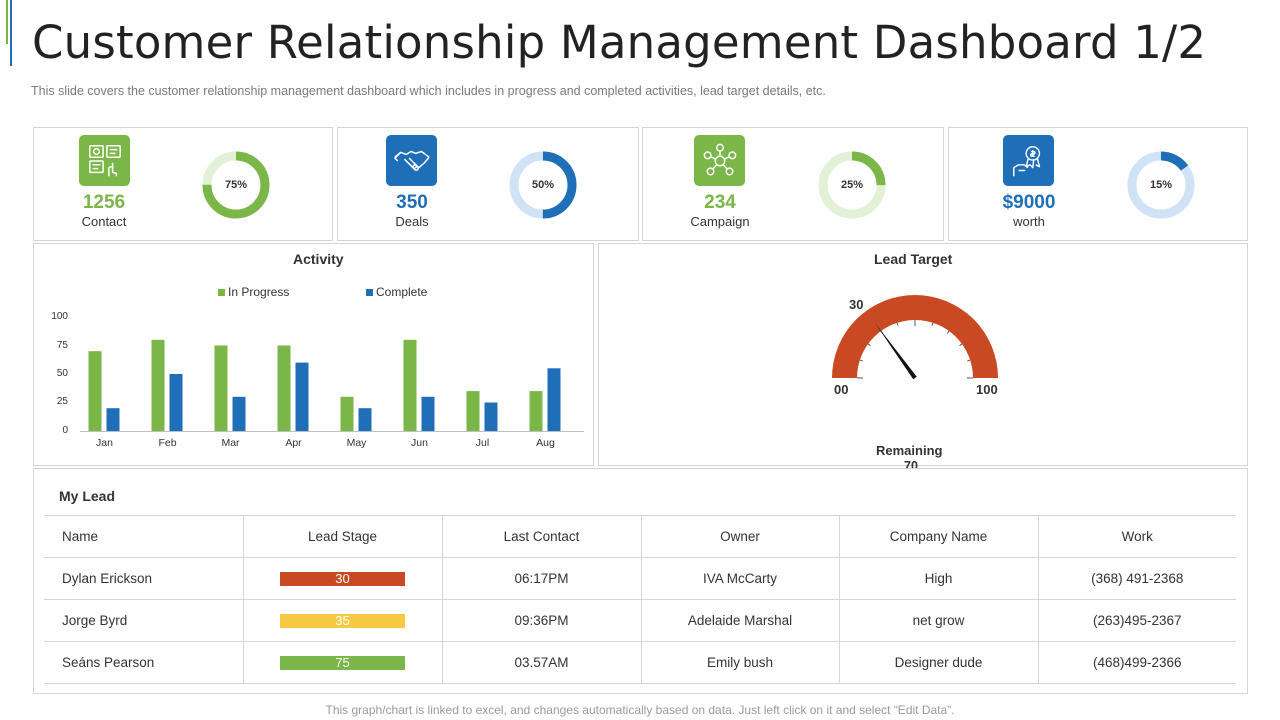 The width and height of the screenshot is (1280, 720). I want to click on title-accent-blue, so click(11, 33).